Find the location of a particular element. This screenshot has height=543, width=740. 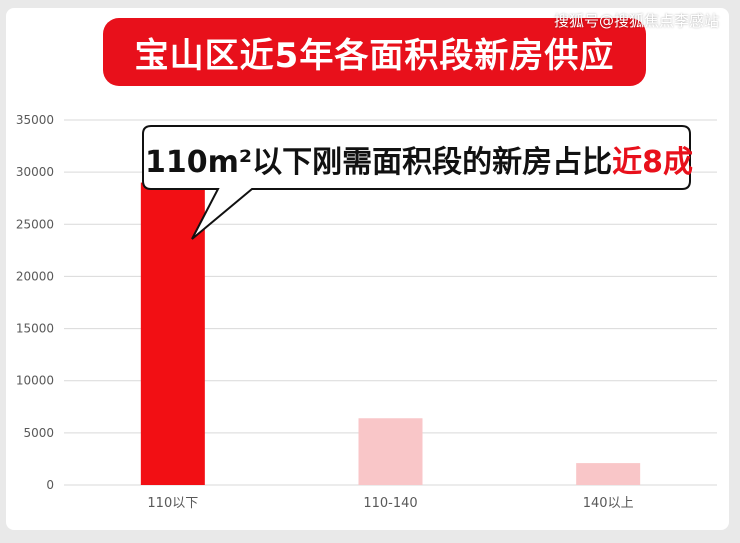

callout-main-text: 110m²以下刚需面积段的新房占比 is located at coordinates (379, 162).